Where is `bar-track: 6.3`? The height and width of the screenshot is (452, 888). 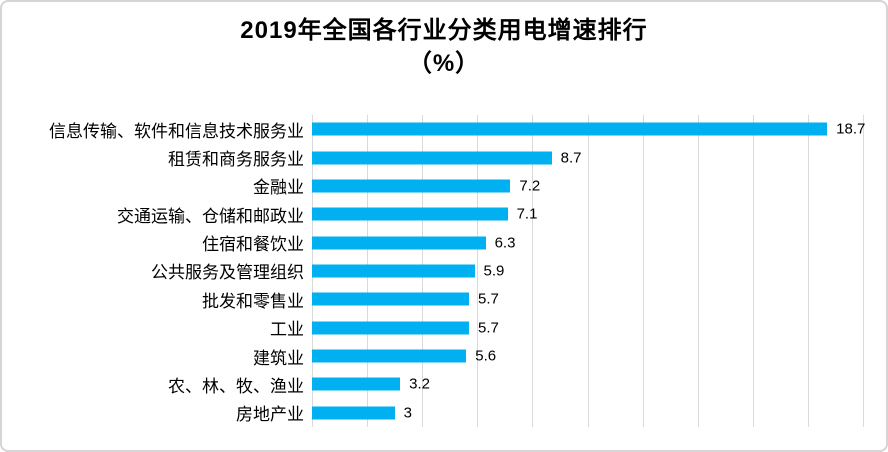 bar-track: 6.3 is located at coordinates (587, 242).